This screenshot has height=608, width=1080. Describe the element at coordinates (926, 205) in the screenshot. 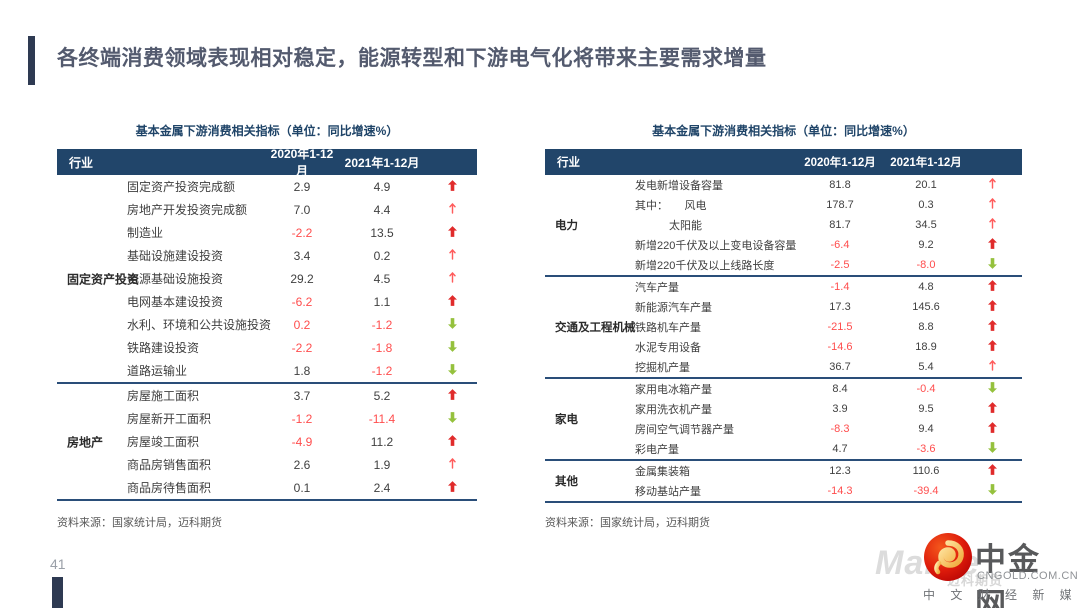

I see `value-2021: 0.3` at that location.